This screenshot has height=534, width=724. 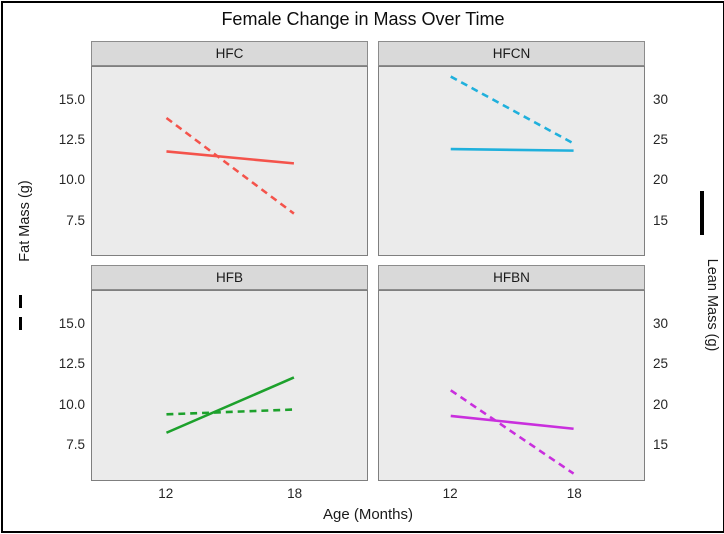 I want to click on left-axis-title: Fat Mass (g), so click(x=25, y=221).